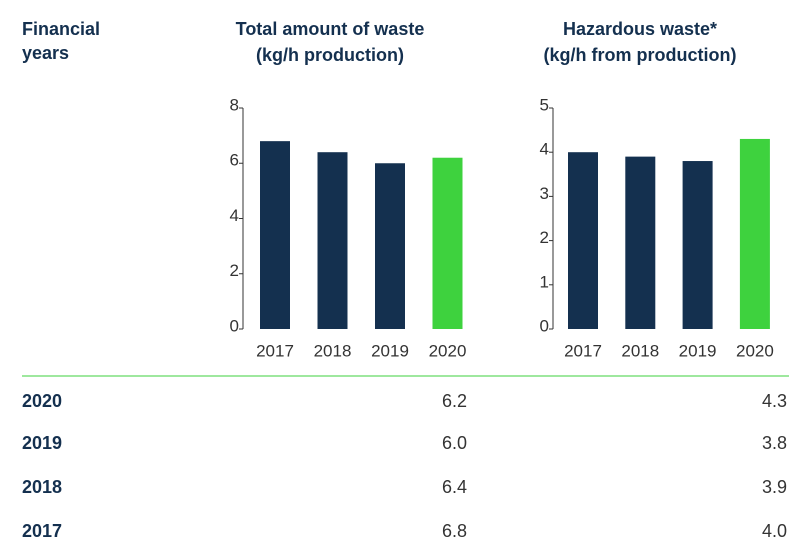 This screenshot has height=544, width=789. What do you see at coordinates (61, 41) in the screenshot?
I see `financial-years-header: Financial years` at bounding box center [61, 41].